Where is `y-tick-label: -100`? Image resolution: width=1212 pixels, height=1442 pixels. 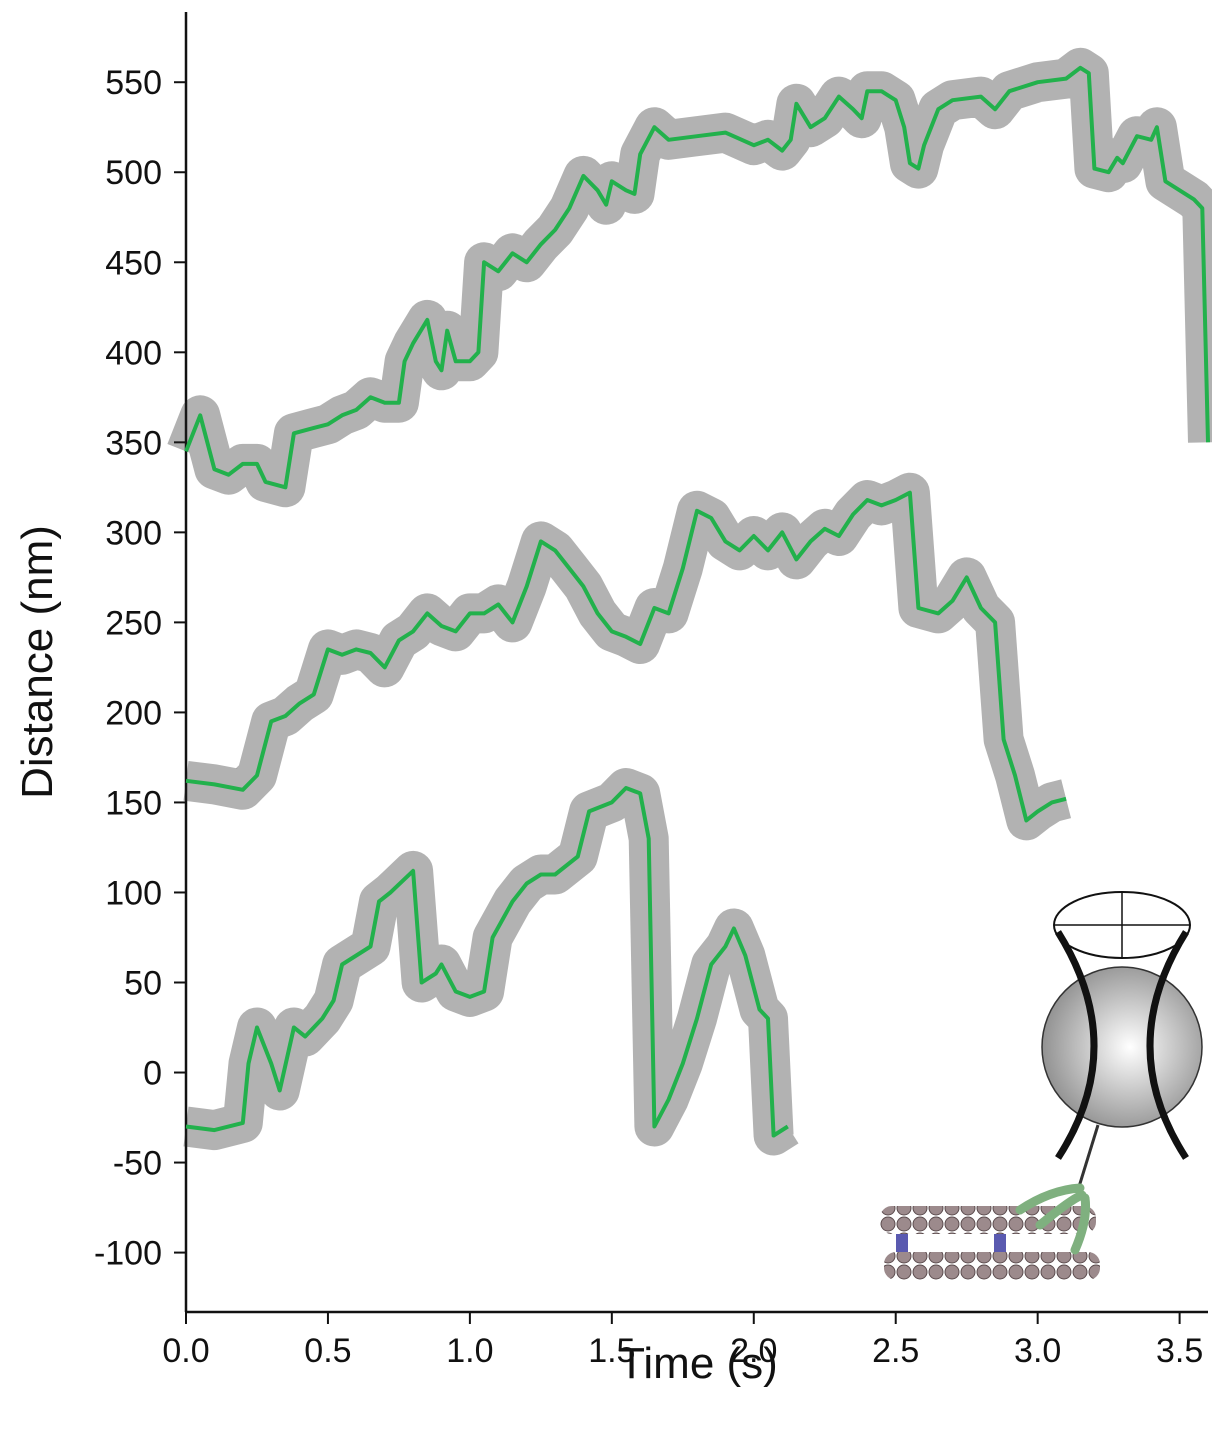 y-tick-label: -100 is located at coordinates (128, 1254).